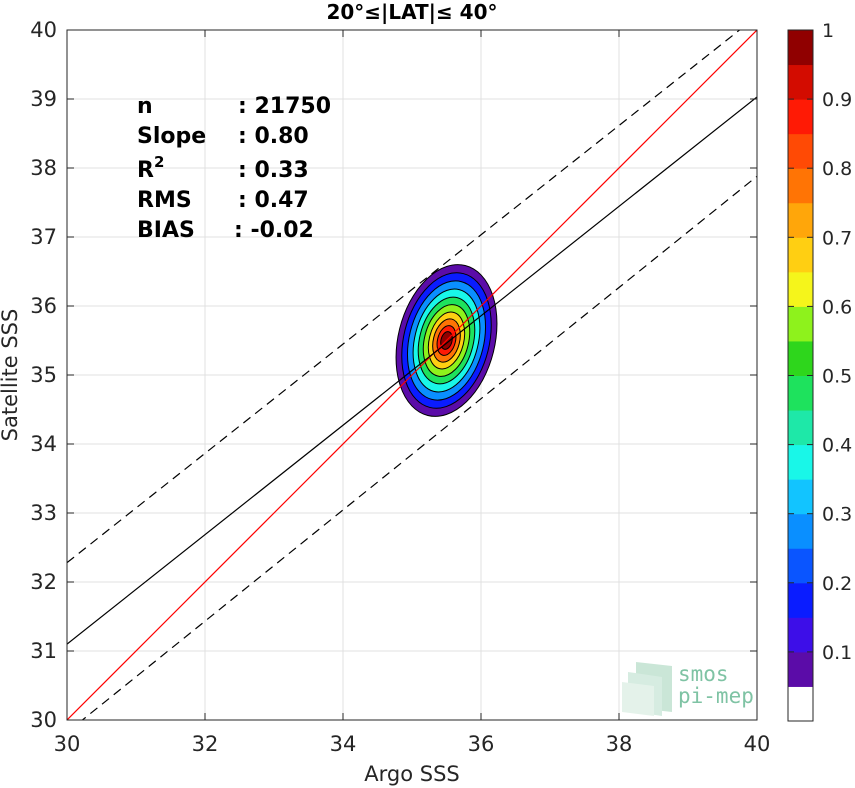 Image resolution: width=855 pixels, height=788 pixels. I want to click on stat-value: : 21750, so click(284, 106).